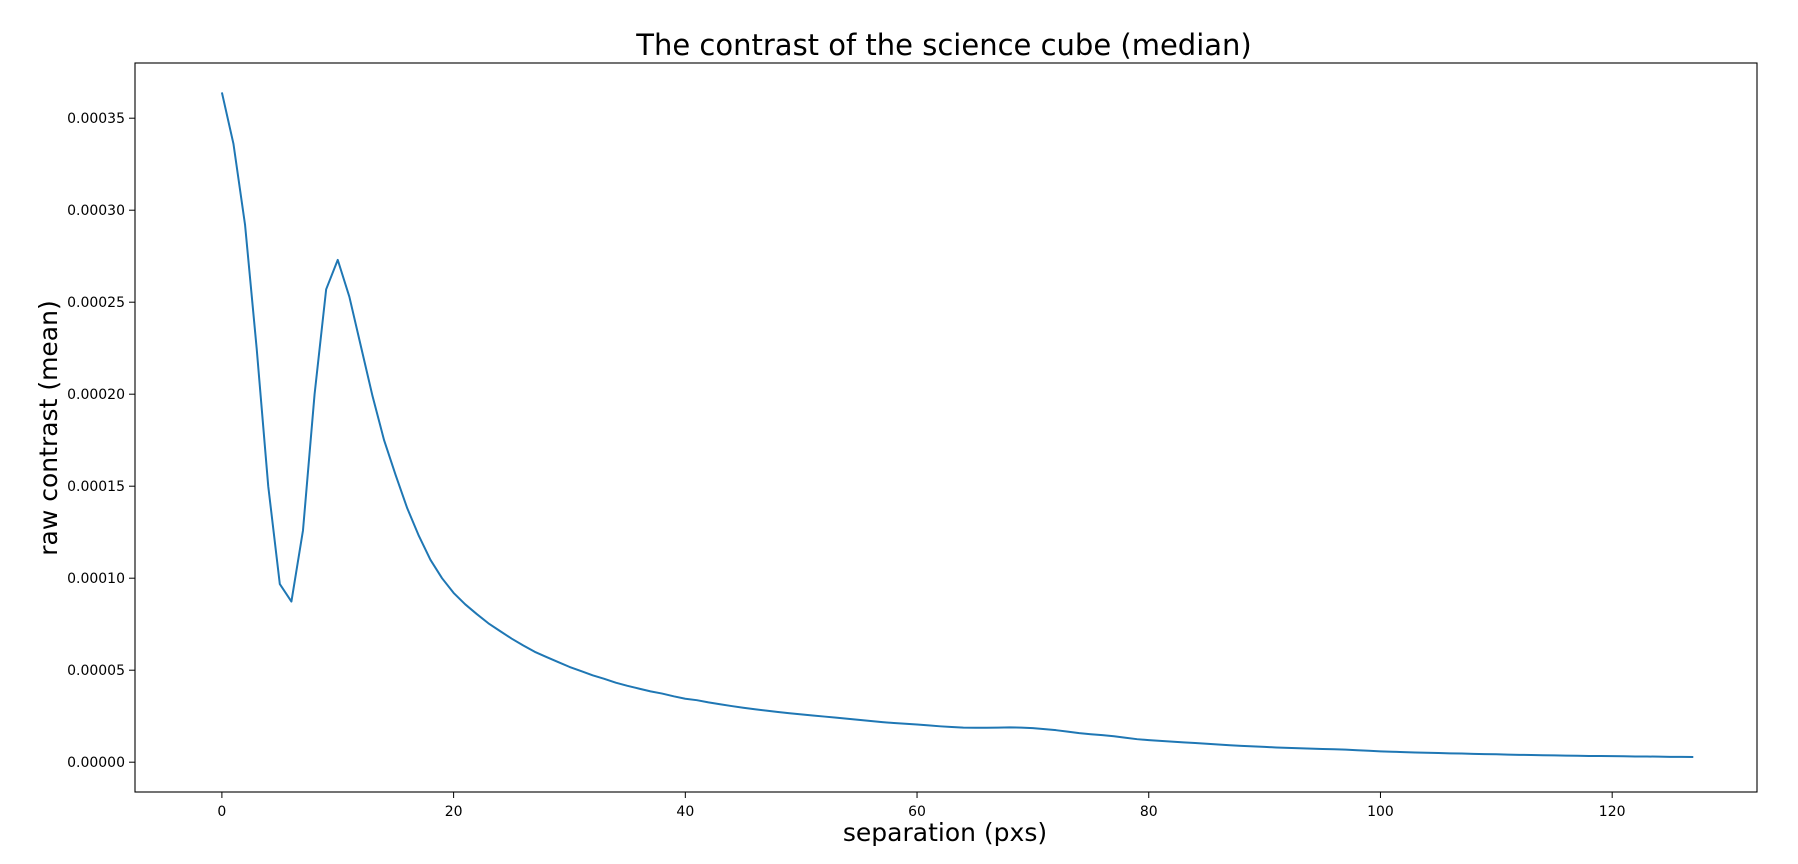 This screenshot has width=1798, height=864. I want to click on y-tick-label: 0.00005, so click(96, 671).